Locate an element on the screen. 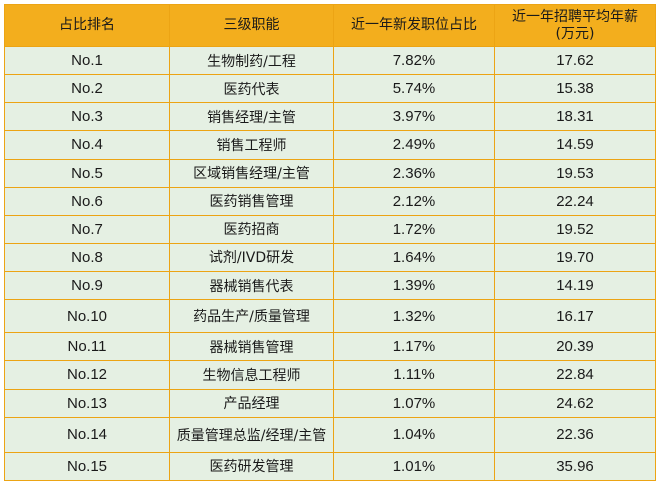  table-row: No.15 医药研发管理 1.01% 35.96 is located at coordinates (330, 466).